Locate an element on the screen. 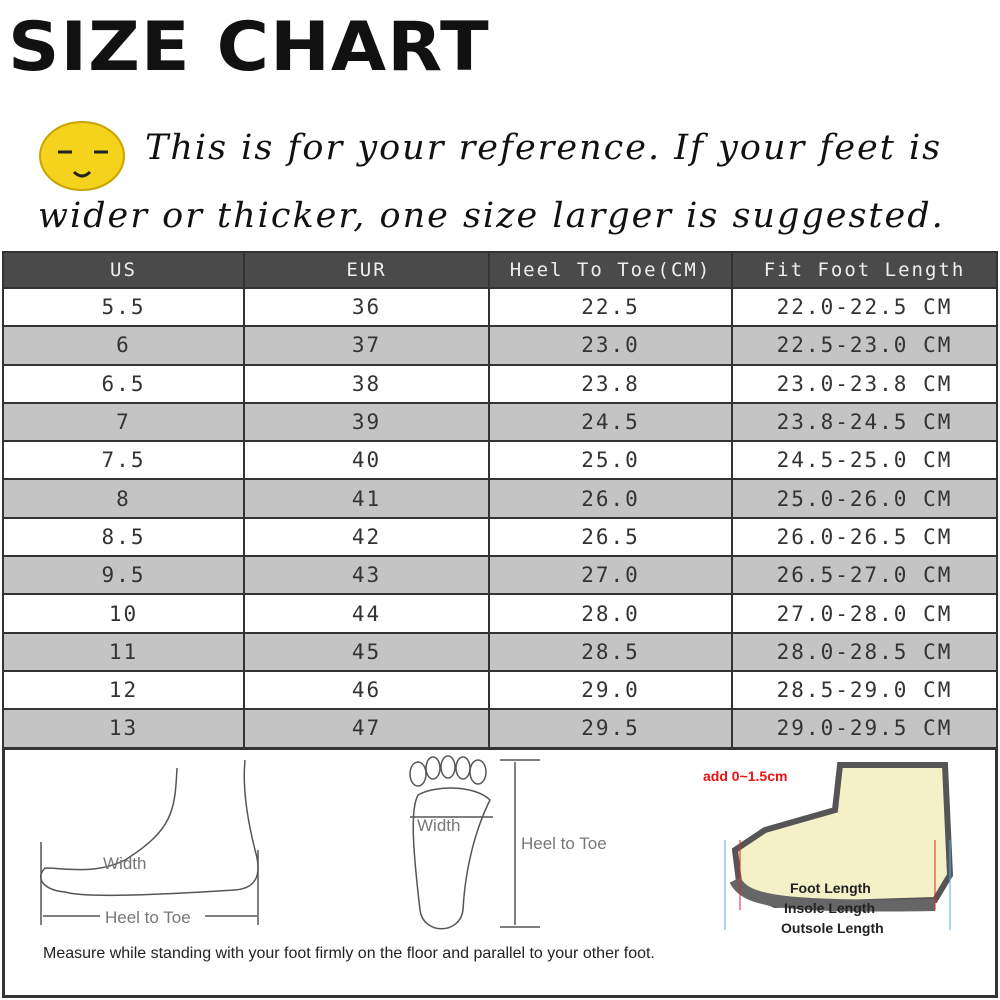  sole-heel-to-toe-label: Heel to Toe is located at coordinates (564, 843).